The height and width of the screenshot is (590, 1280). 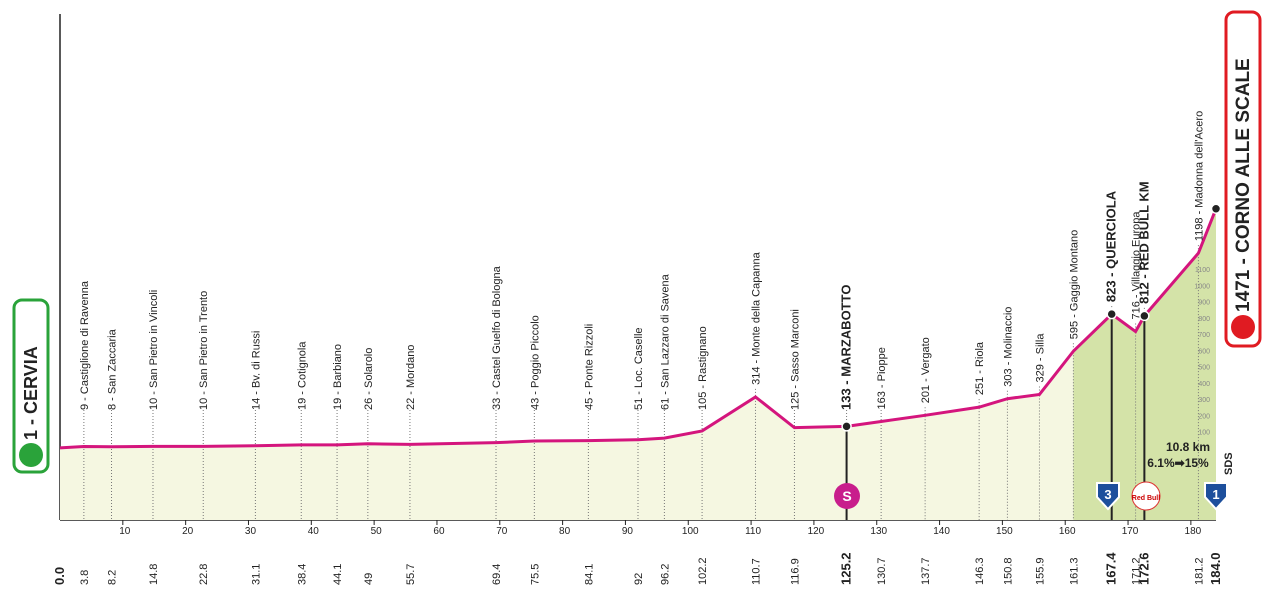 What do you see at coordinates (1204, 368) in the screenshot?
I see `y-tick-label: 500` at bounding box center [1204, 368].